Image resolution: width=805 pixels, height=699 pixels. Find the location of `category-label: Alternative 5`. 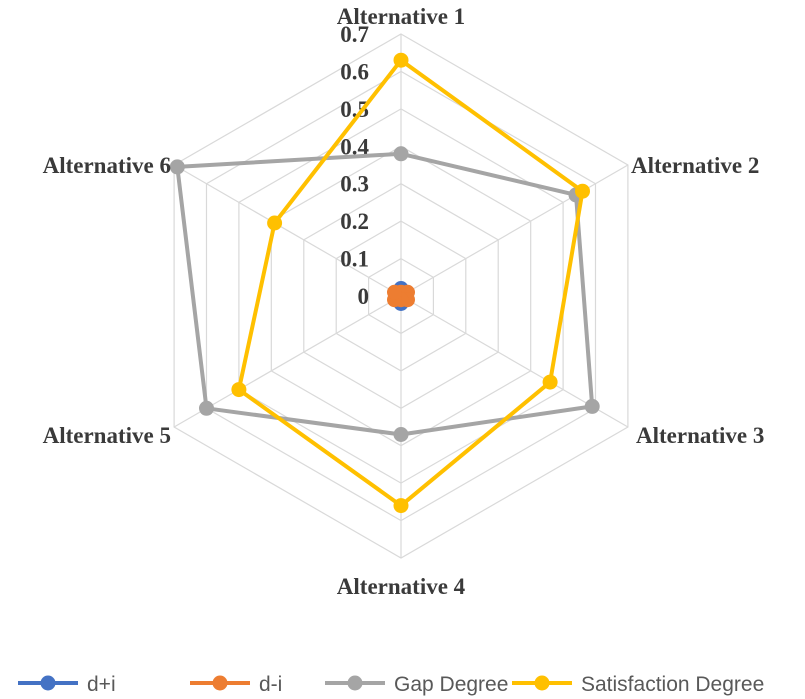

category-label: Alternative 5 is located at coordinates (107, 435).